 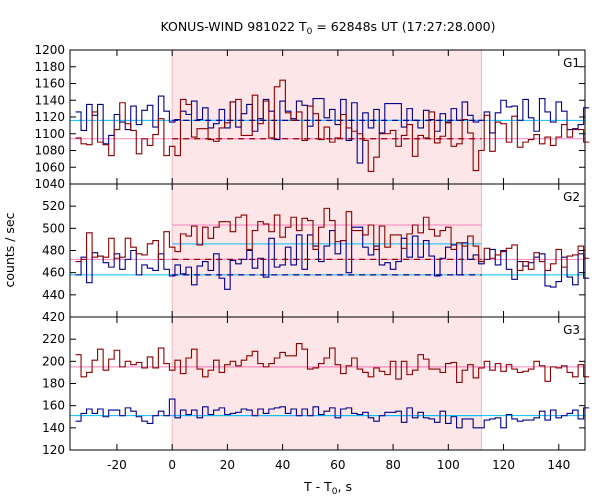 I want to click on x-tick-label: 140, so click(x=558, y=465).